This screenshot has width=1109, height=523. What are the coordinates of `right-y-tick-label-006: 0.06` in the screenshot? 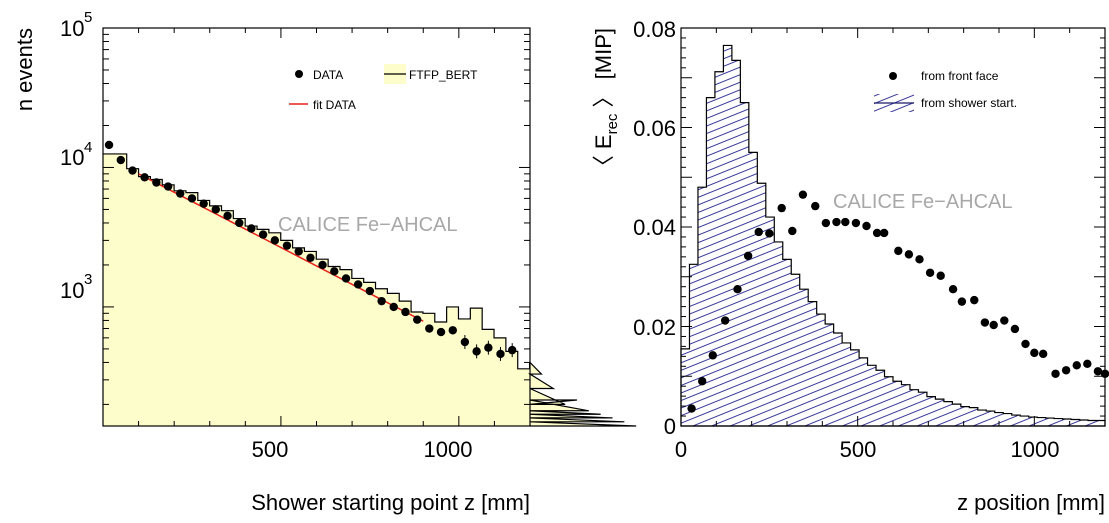 It's located at (654, 128).